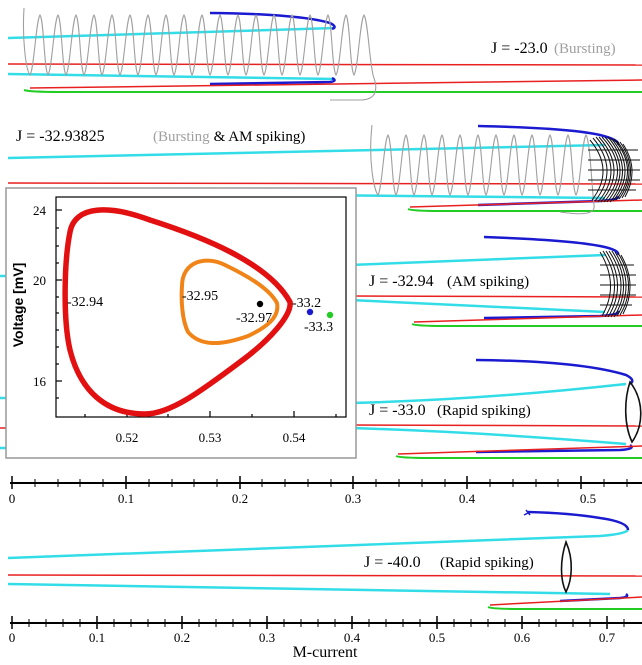 This screenshot has width=642, height=665. I want to click on panel-4-red-top, so click(495, 425).